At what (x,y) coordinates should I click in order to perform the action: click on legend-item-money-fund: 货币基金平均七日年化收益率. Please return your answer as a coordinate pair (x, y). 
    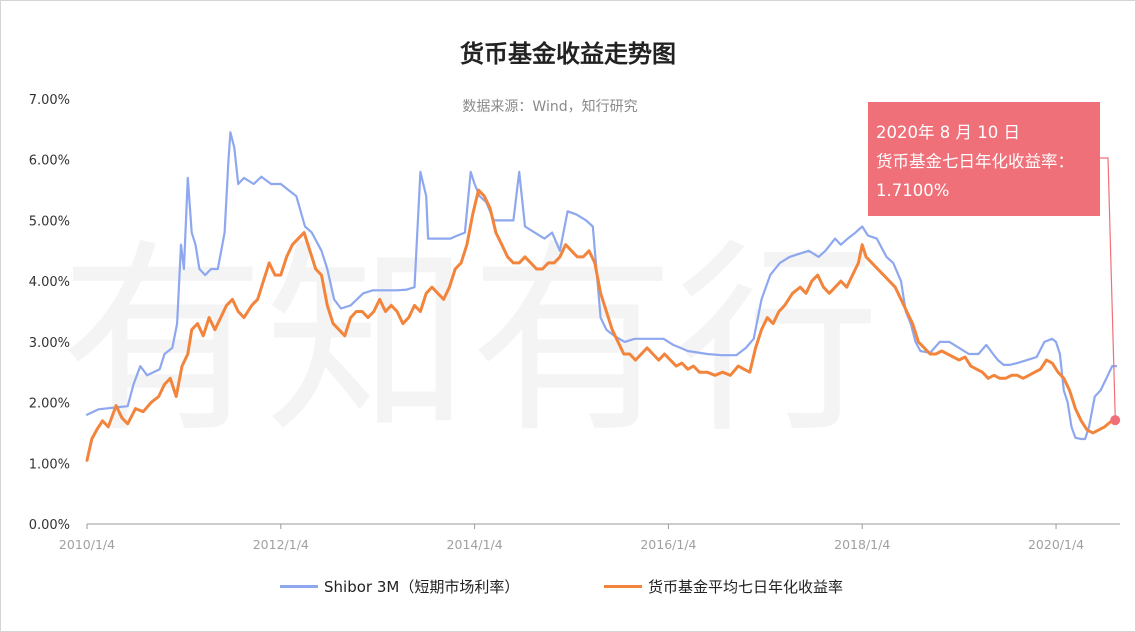
    Looking at the image, I should click on (723, 586).